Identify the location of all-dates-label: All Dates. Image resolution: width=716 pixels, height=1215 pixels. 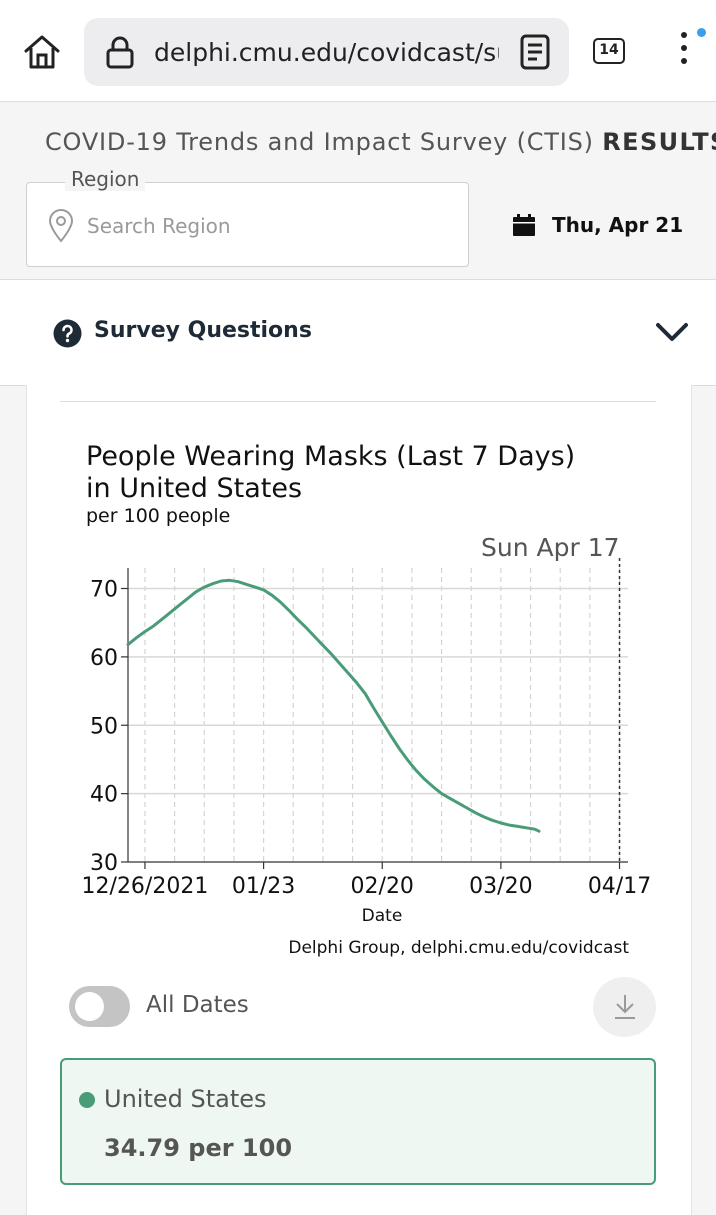
(197, 1005).